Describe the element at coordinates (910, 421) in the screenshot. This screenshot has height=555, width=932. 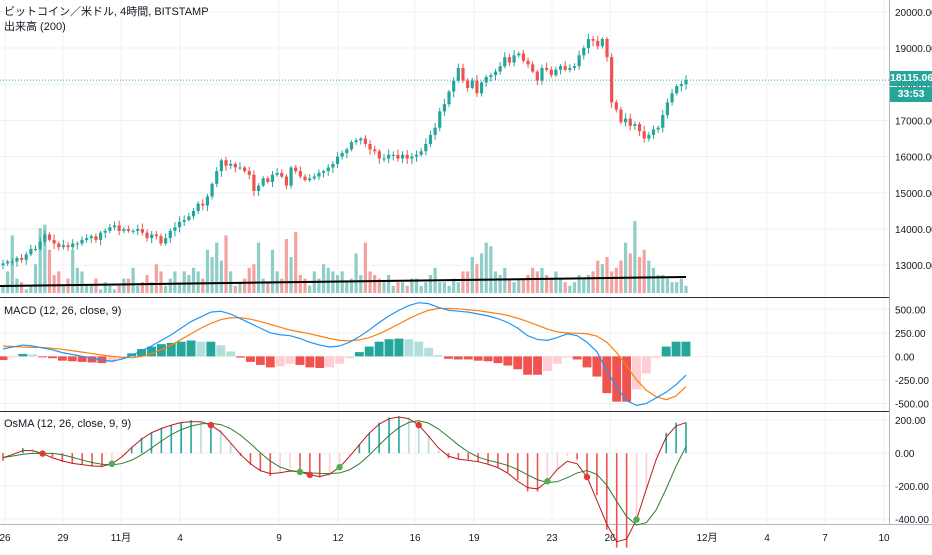
I see `osma-tick-label: 200.00` at that location.